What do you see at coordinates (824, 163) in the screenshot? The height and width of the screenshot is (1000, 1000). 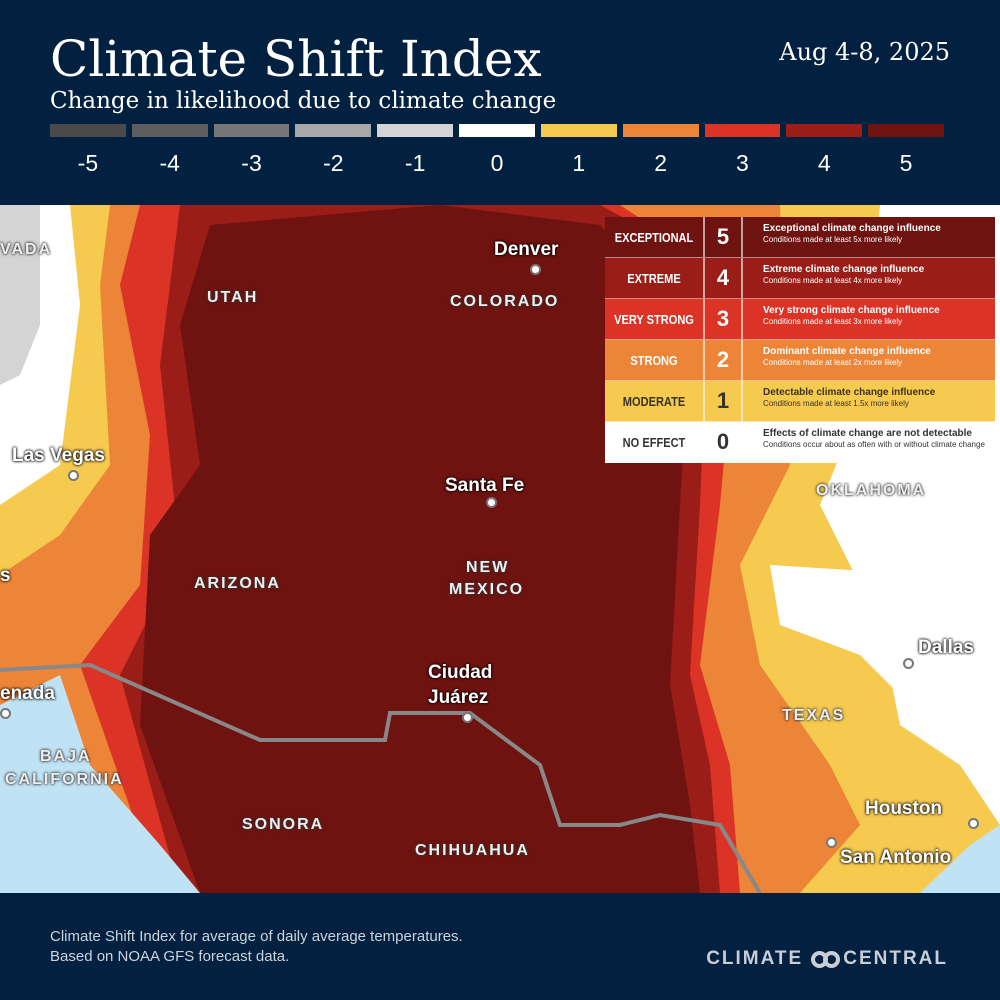 I see `scale-label: 4` at bounding box center [824, 163].